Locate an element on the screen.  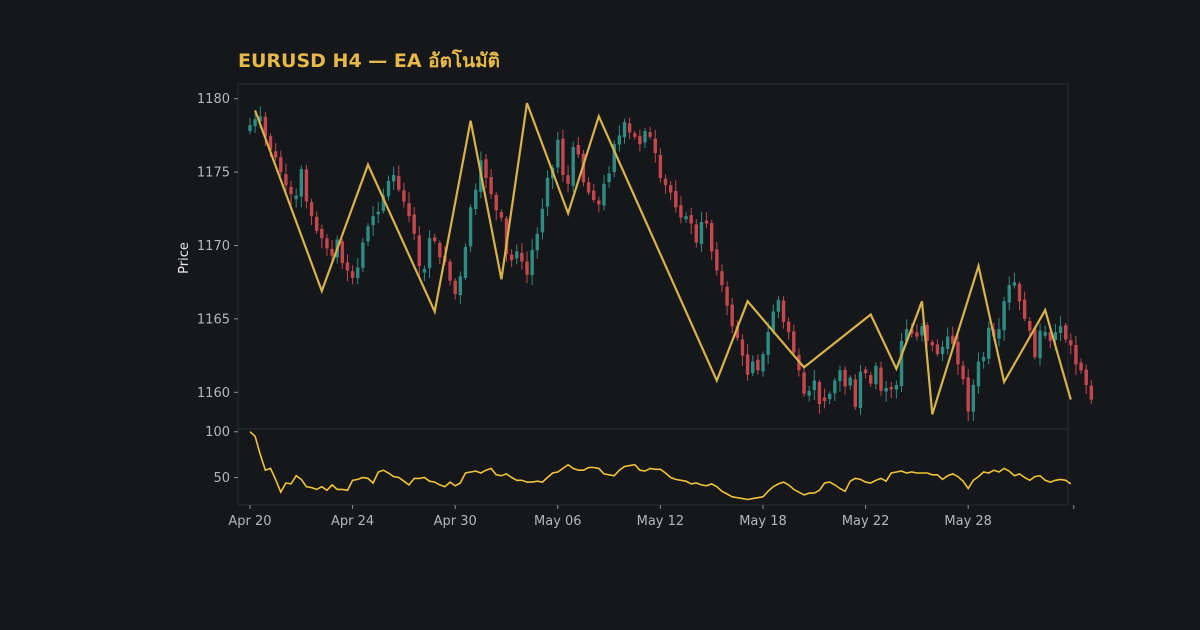
x-tick-label: May 06 is located at coordinates (558, 521).